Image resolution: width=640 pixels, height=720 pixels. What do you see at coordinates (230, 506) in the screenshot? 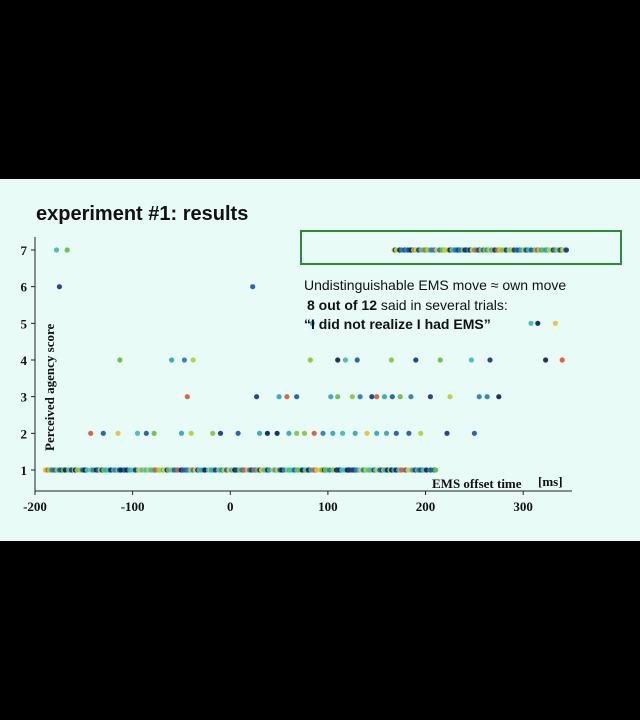
I see `x-tick-label: 0` at bounding box center [230, 506].